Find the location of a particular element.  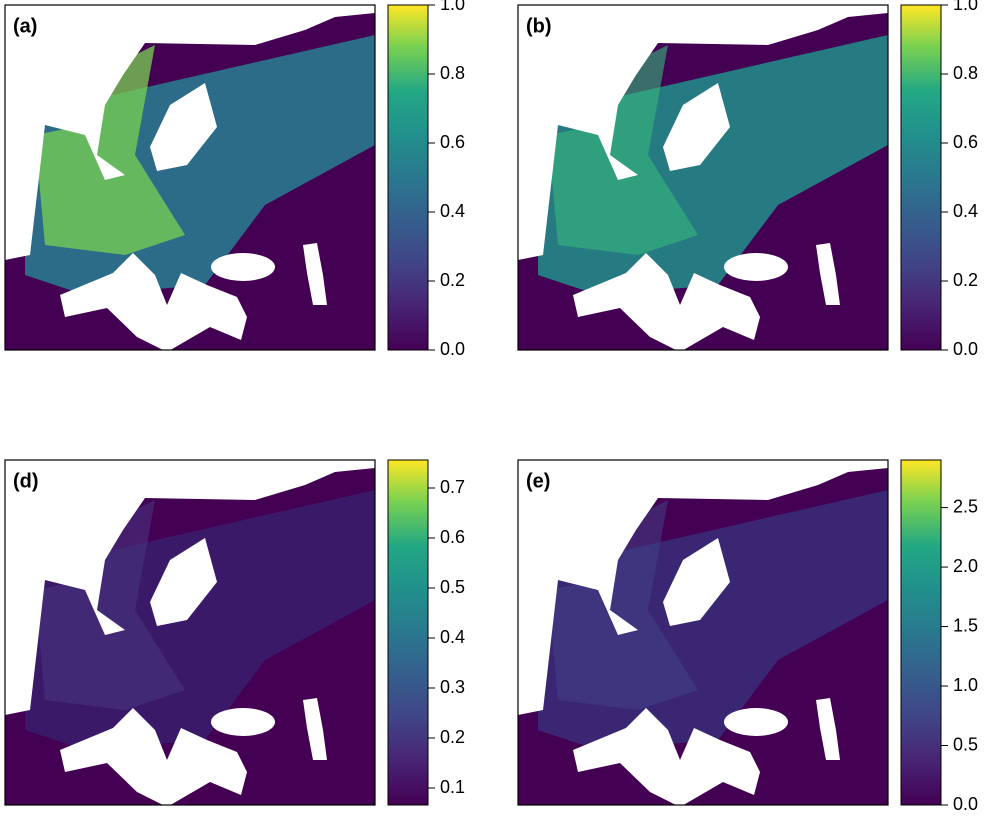

tick-label: 0.1 is located at coordinates (452, 787).